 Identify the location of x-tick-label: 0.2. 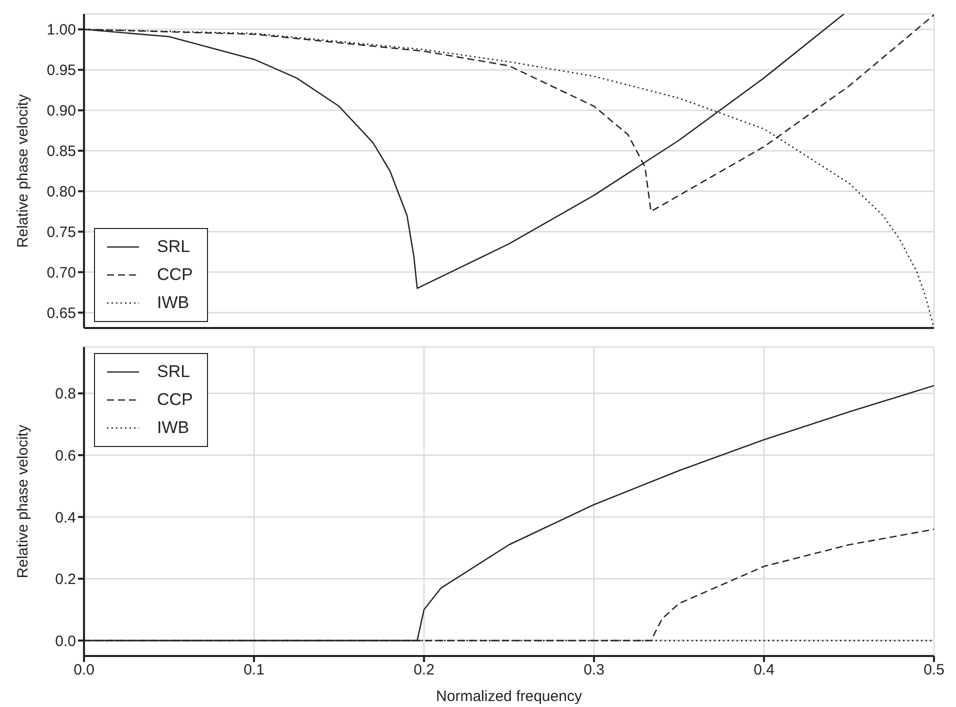
(424, 670).